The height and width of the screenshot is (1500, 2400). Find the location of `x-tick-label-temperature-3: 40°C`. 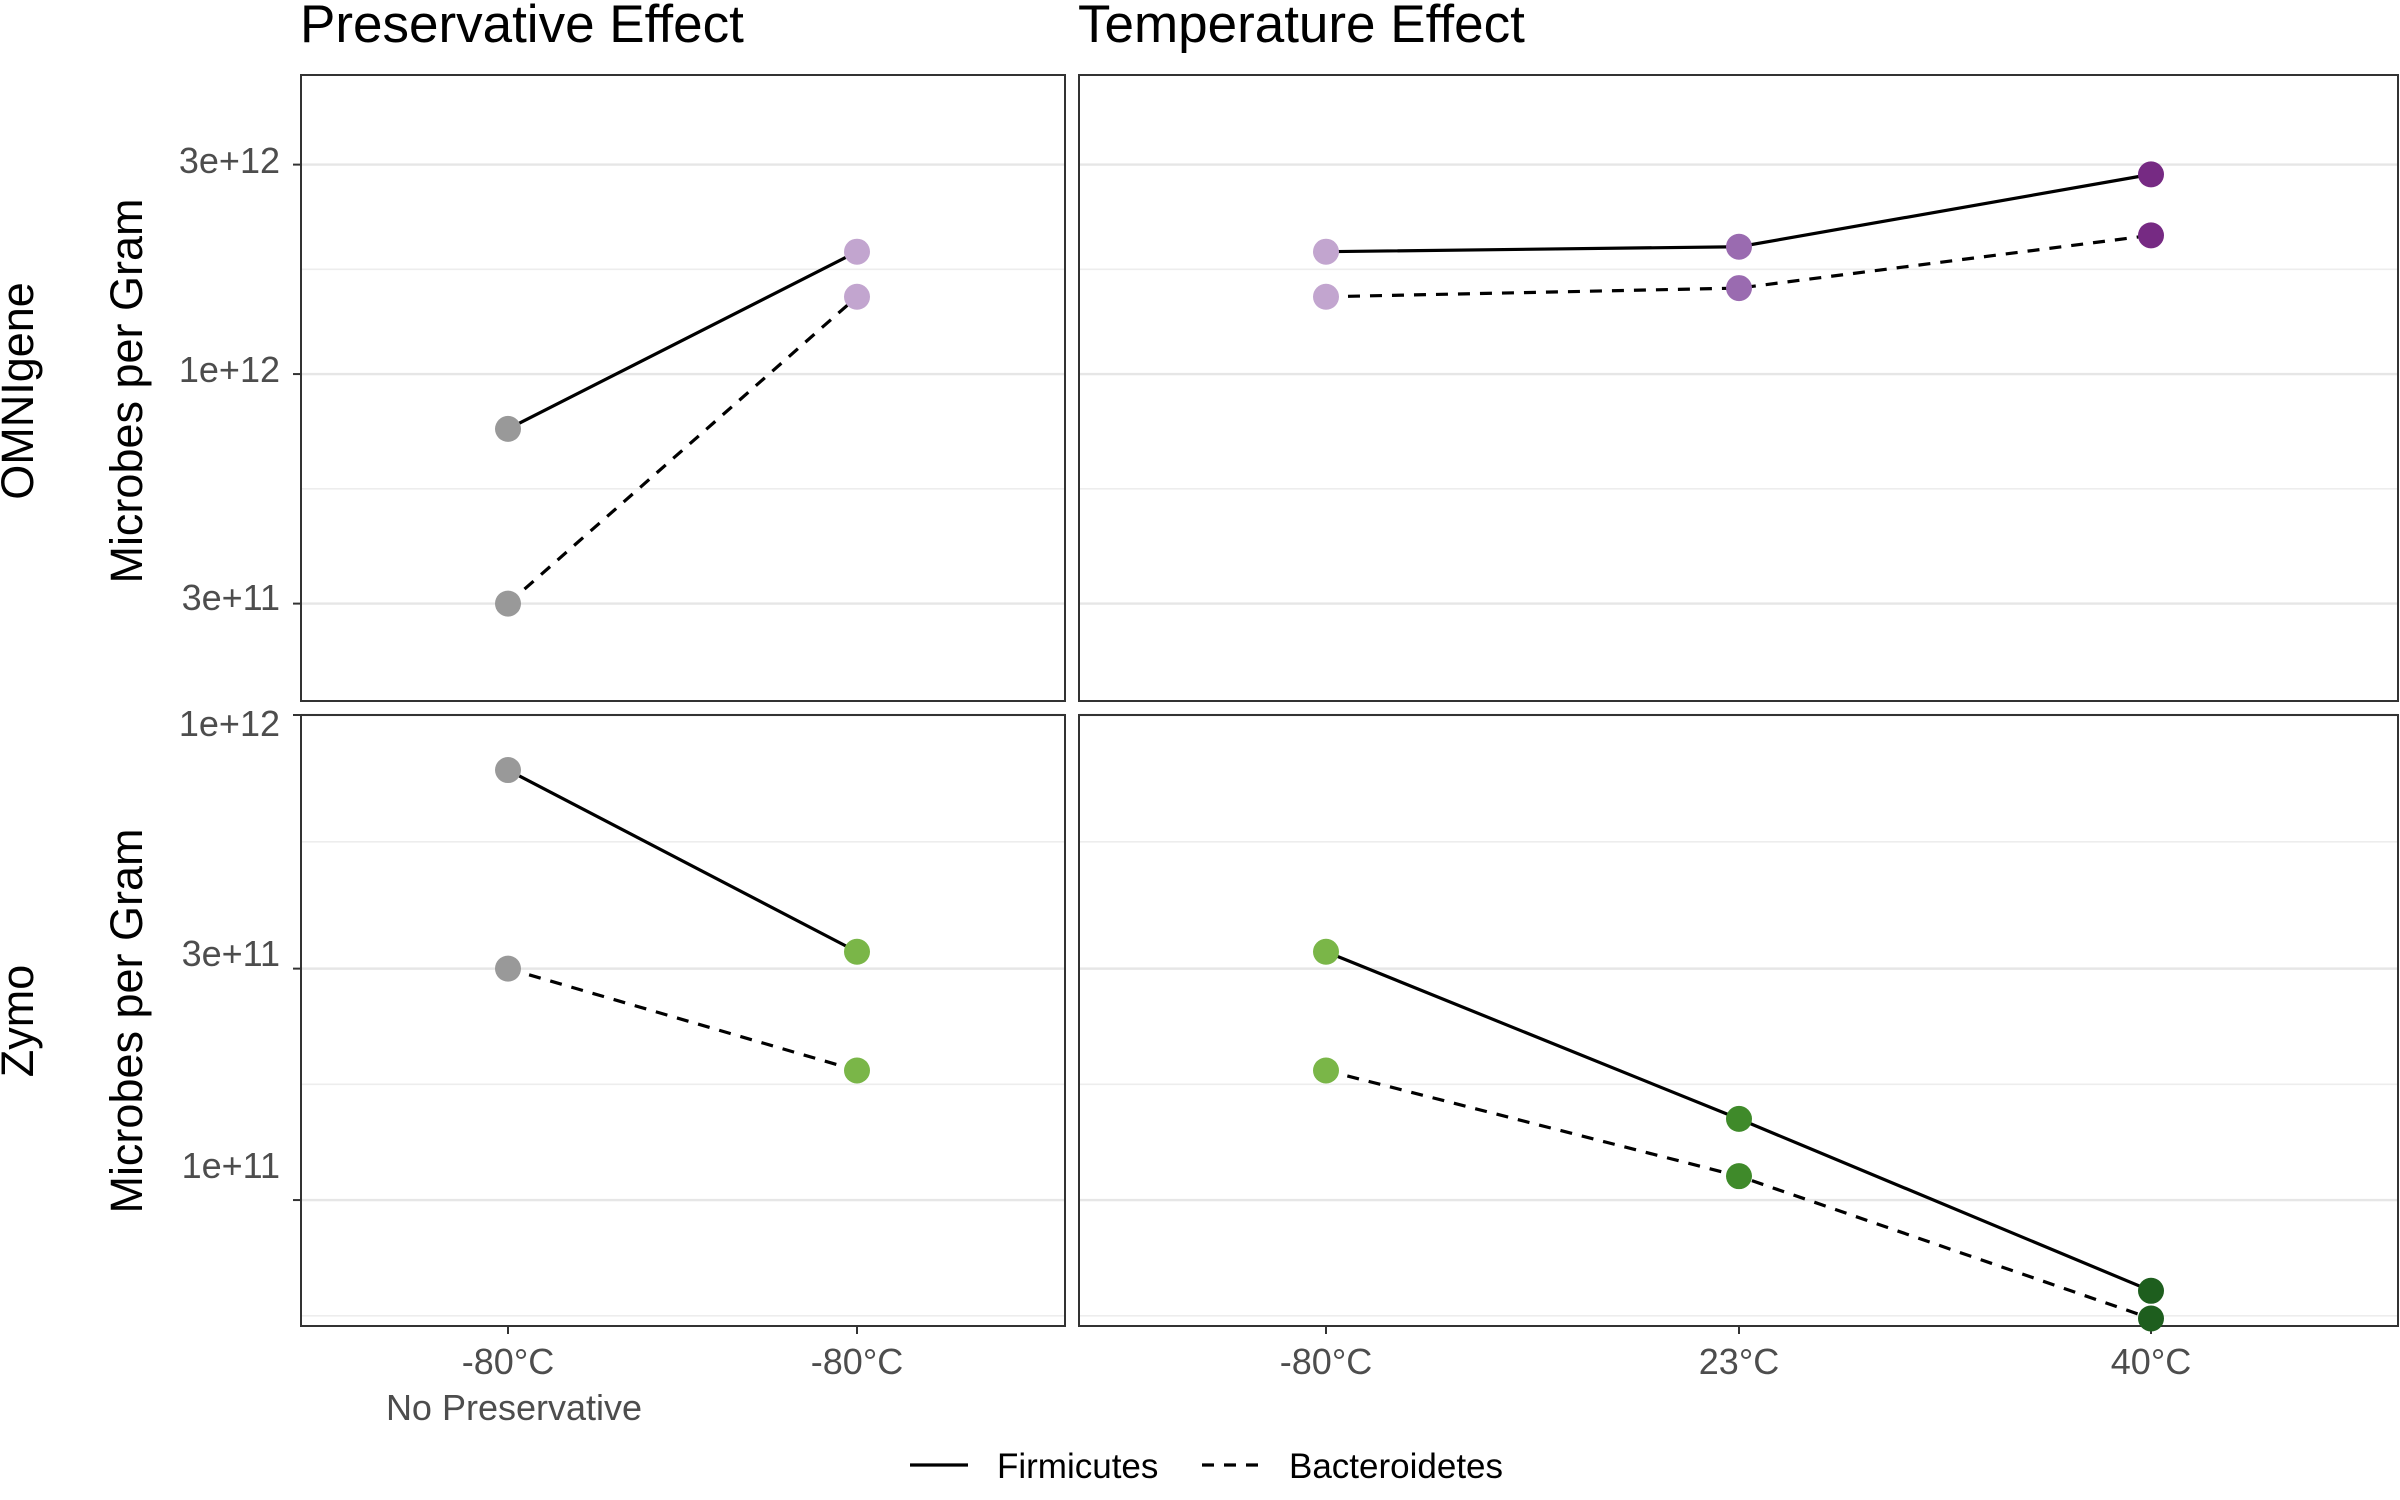

x-tick-label-temperature-3: 40°C is located at coordinates (2151, 1361).